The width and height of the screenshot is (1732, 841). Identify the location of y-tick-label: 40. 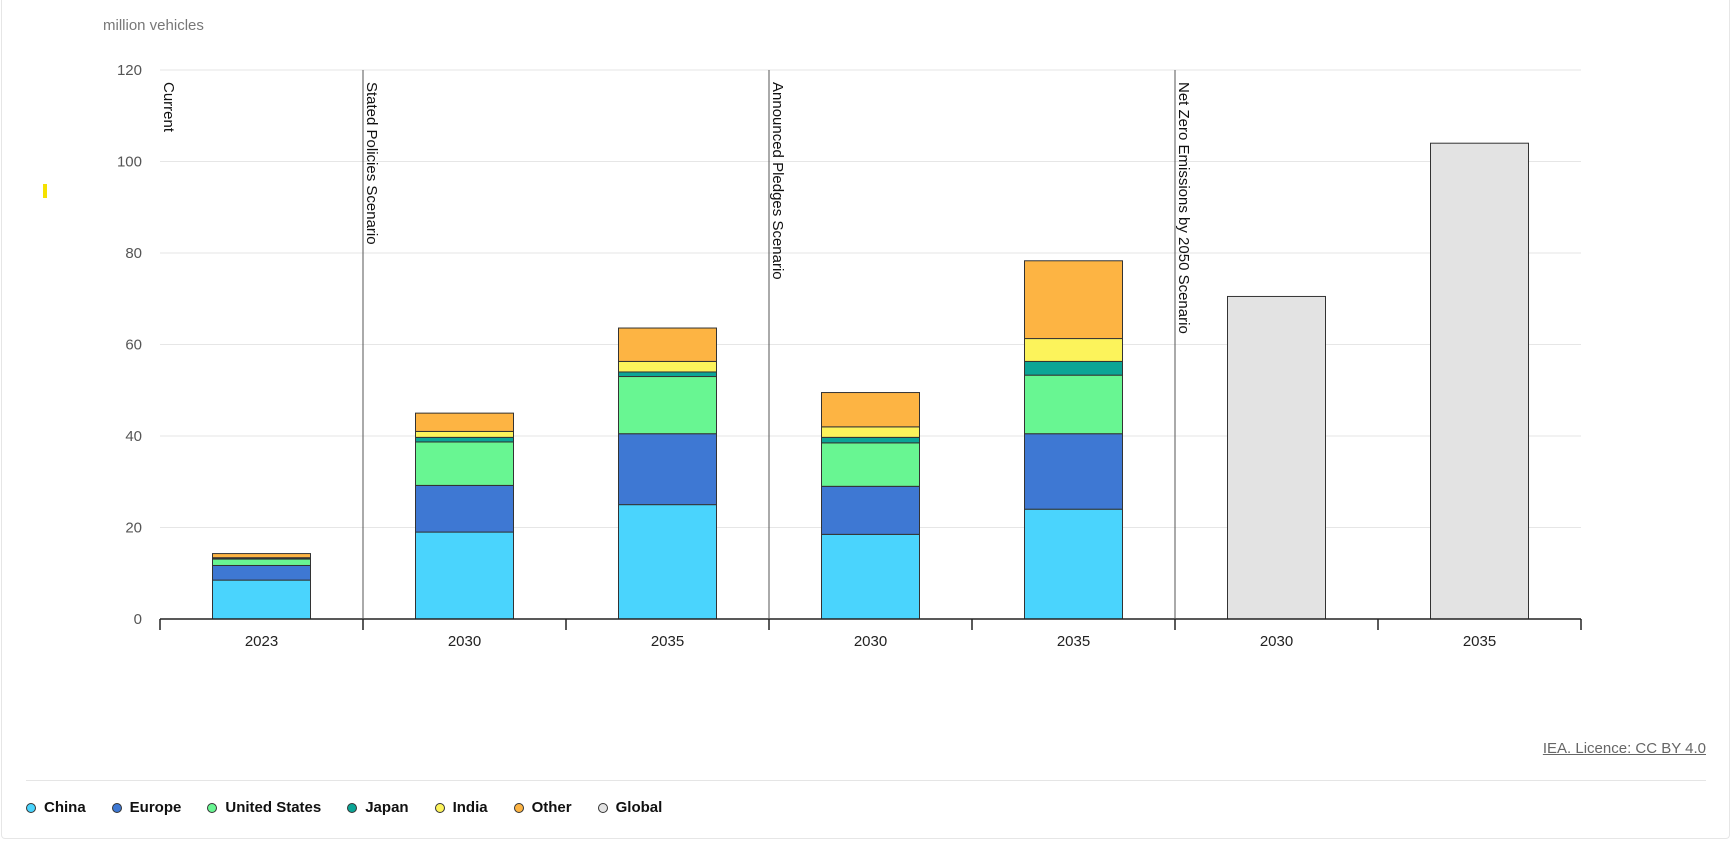
(133, 436).